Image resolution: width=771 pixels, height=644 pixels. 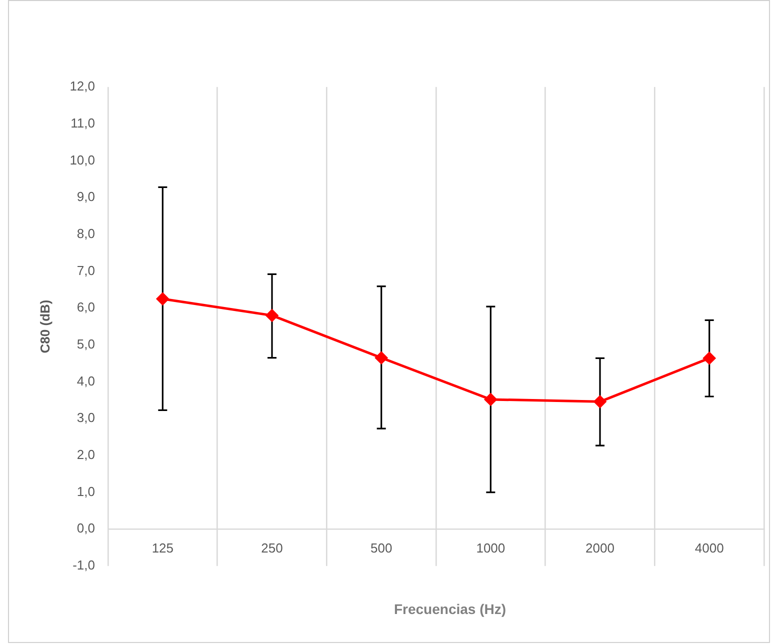 I want to click on y-tick-label: 12,0, so click(x=82, y=86).